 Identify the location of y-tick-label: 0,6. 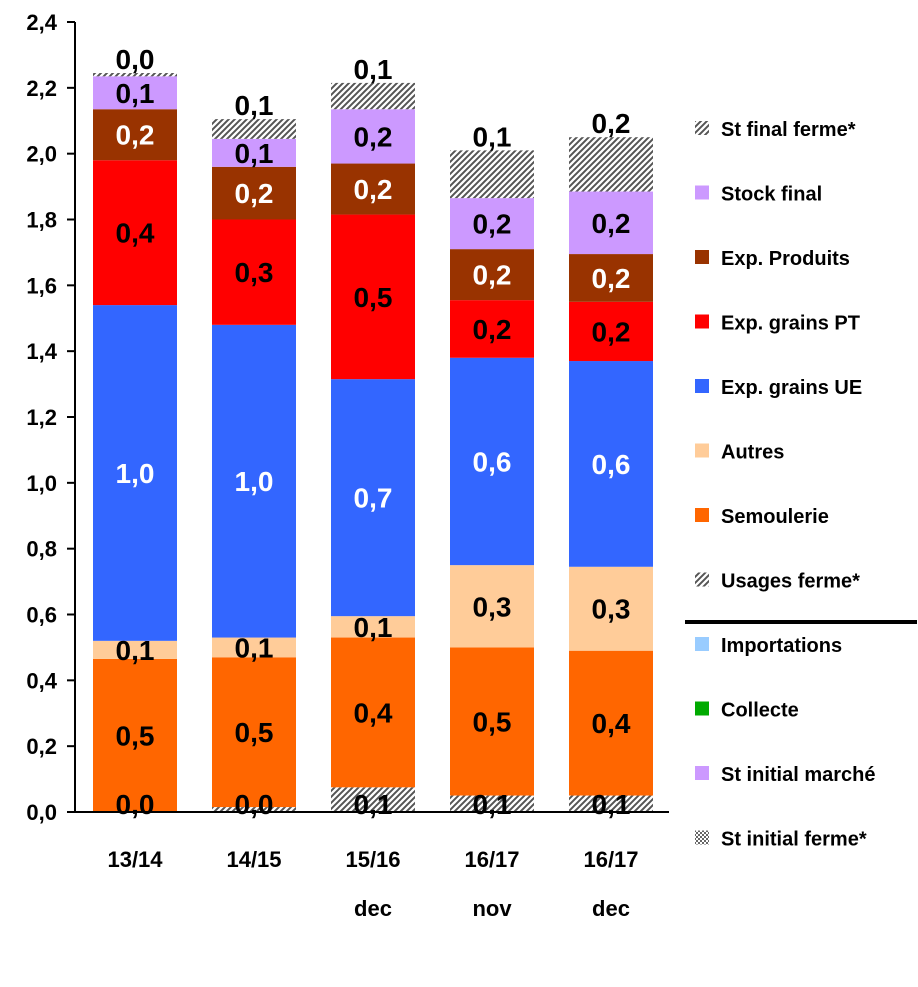
(41, 615).